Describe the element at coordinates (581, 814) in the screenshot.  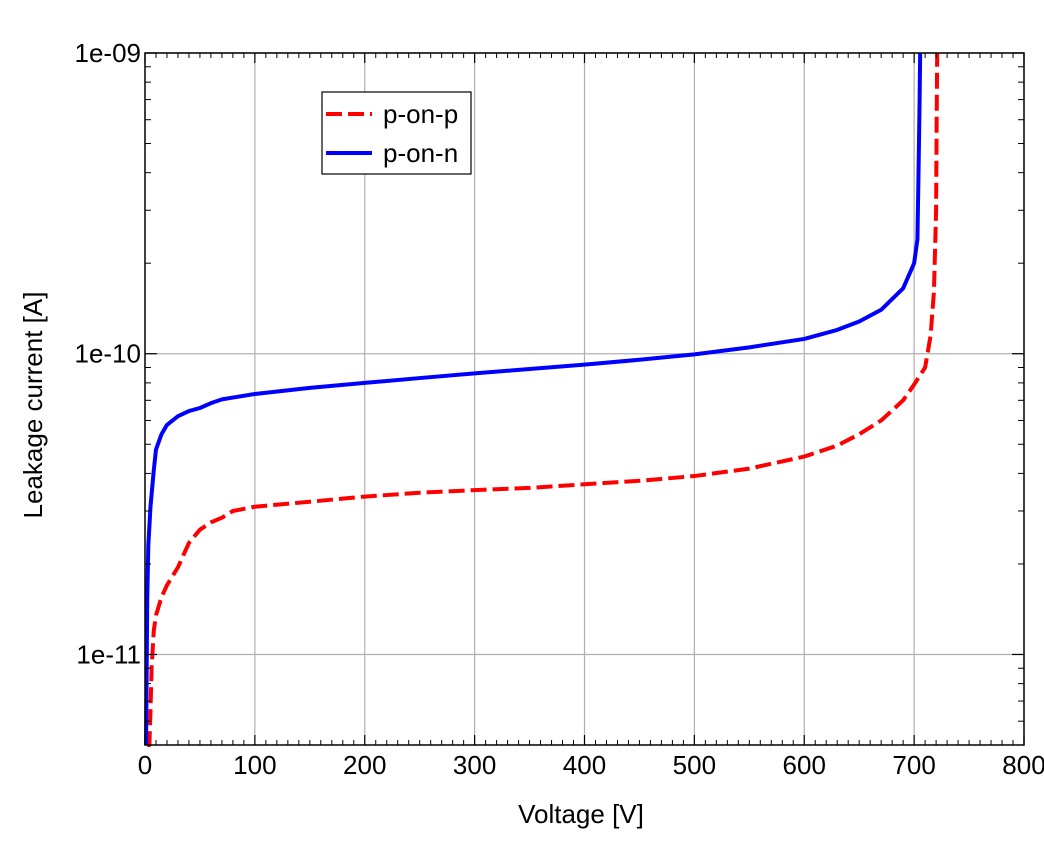
I see `x-axis-title: Voltage [V]` at that location.